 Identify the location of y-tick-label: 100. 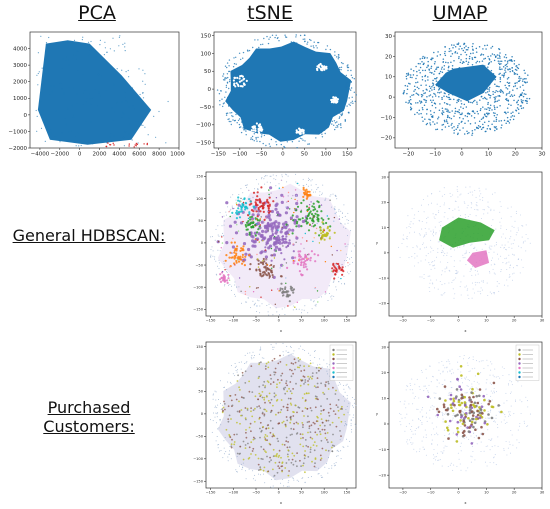
(200, 199).